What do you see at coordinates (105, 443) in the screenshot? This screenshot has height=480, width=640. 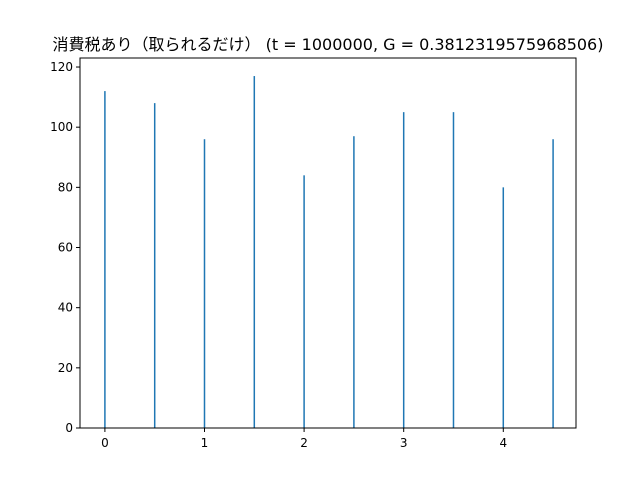 I see `x-tick-label: 0` at bounding box center [105, 443].